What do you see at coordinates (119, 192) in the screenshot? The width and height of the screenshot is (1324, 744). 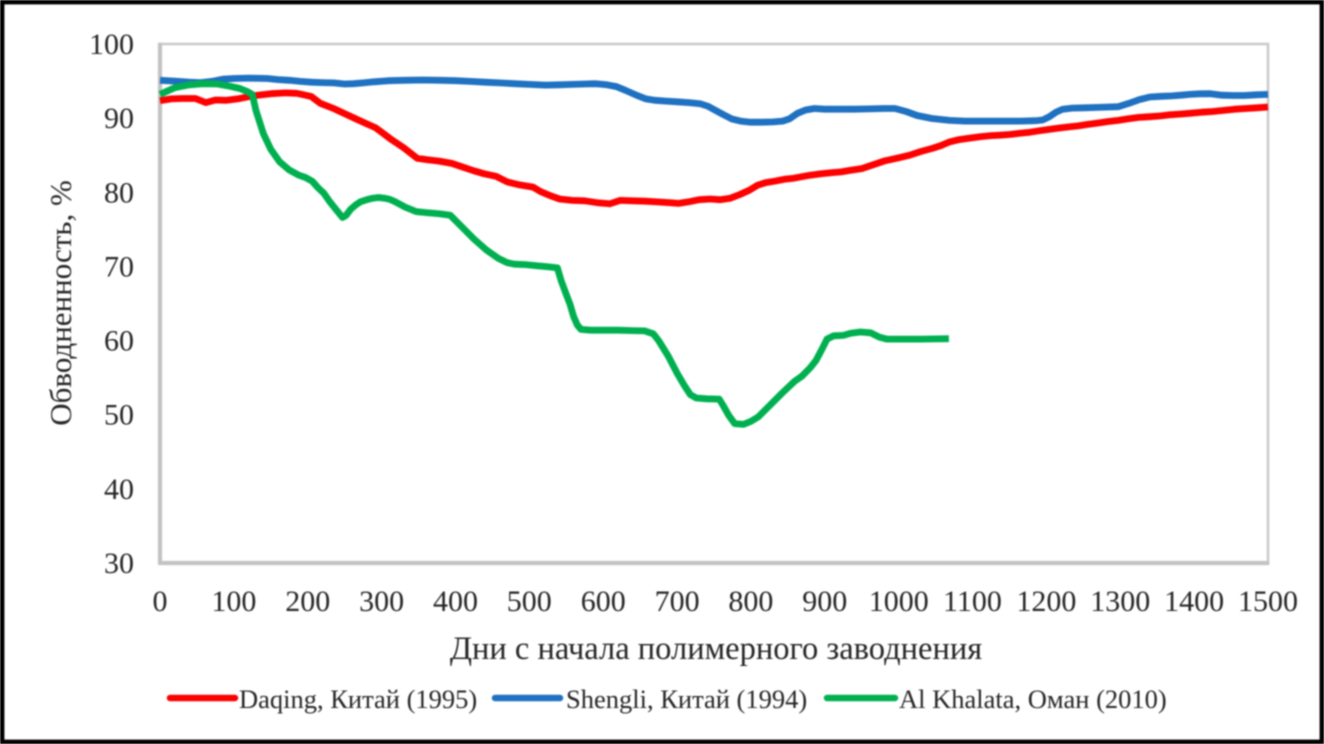 I see `svg-text: 80` at bounding box center [119, 192].